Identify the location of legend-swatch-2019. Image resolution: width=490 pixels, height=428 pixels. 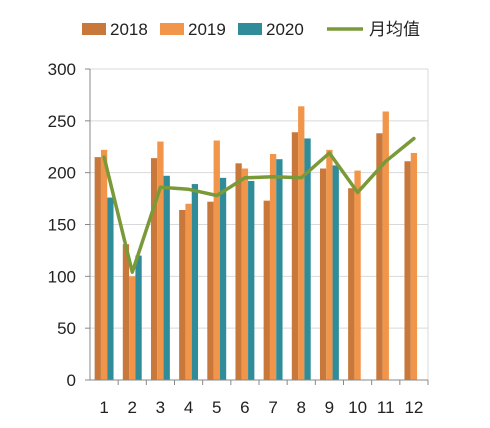
(172, 29).